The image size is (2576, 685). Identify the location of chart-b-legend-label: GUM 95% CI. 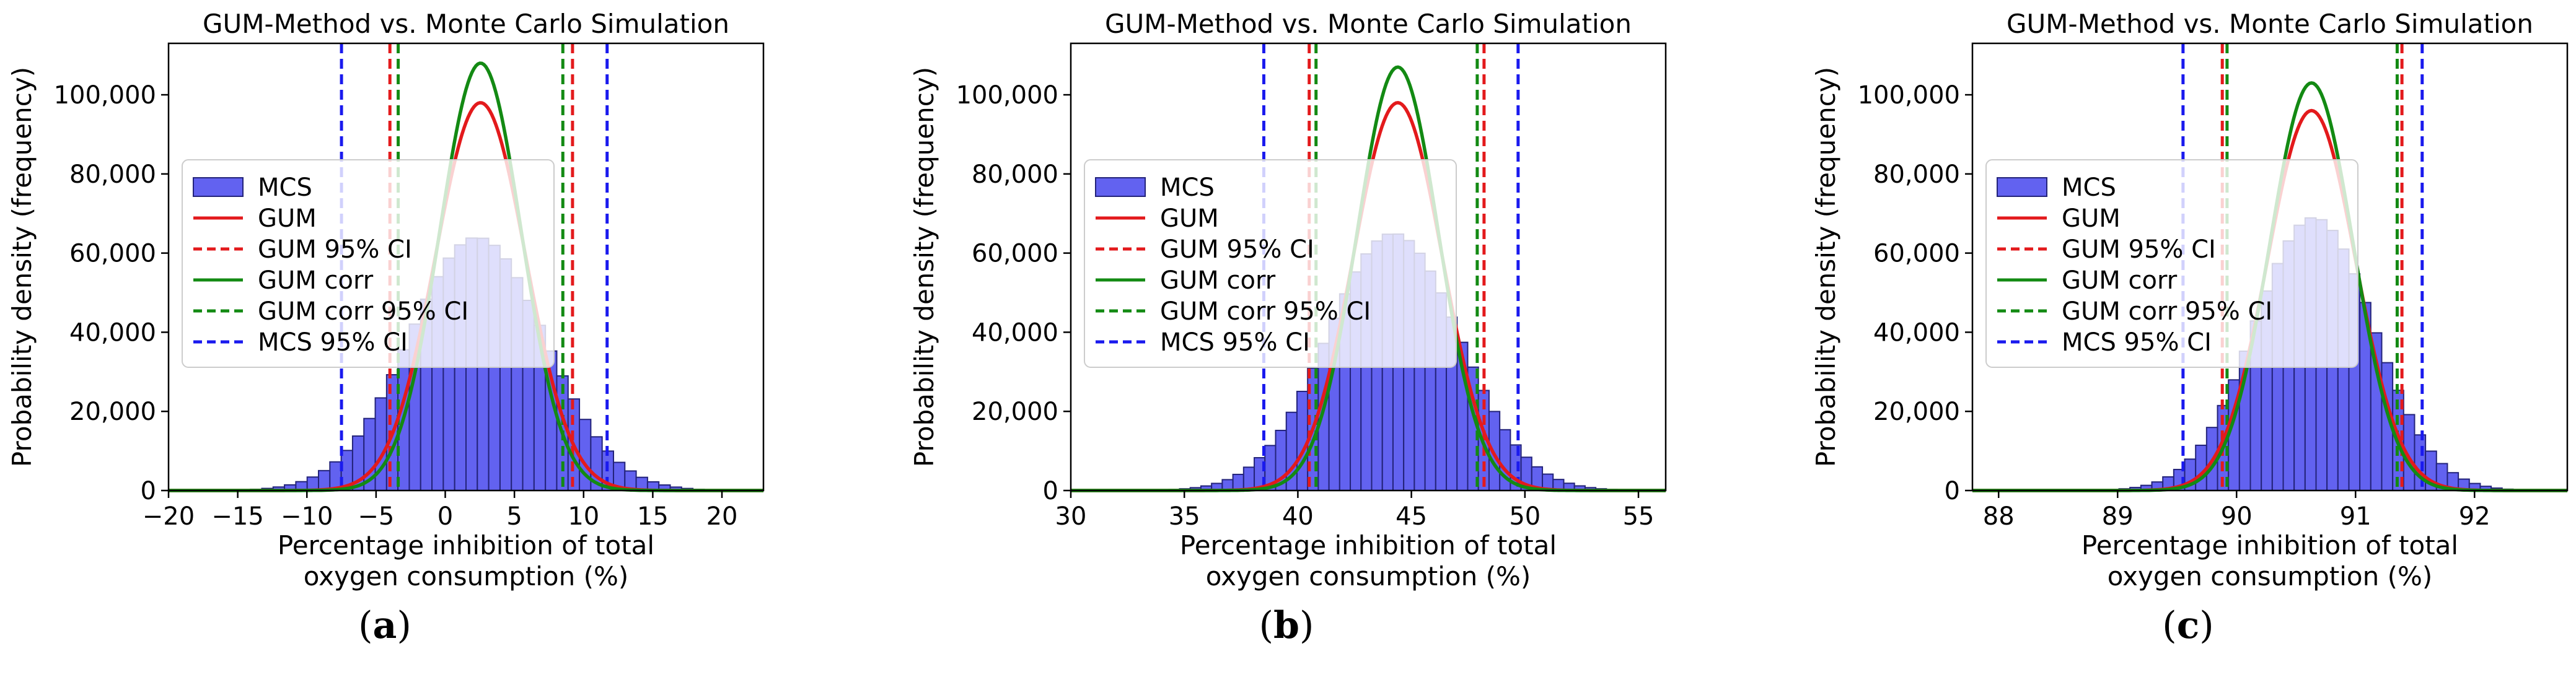
(1237, 249).